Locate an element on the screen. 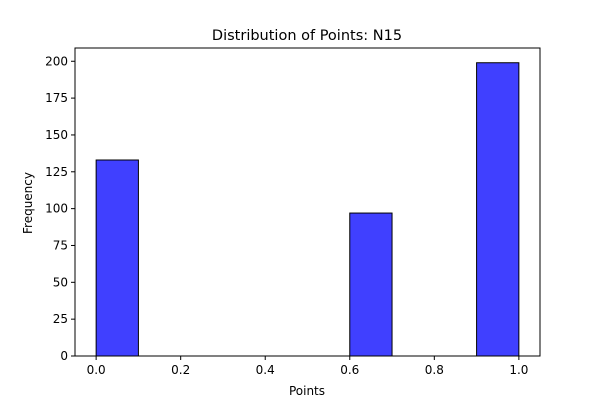  y-tick-label: 25 is located at coordinates (60, 319).